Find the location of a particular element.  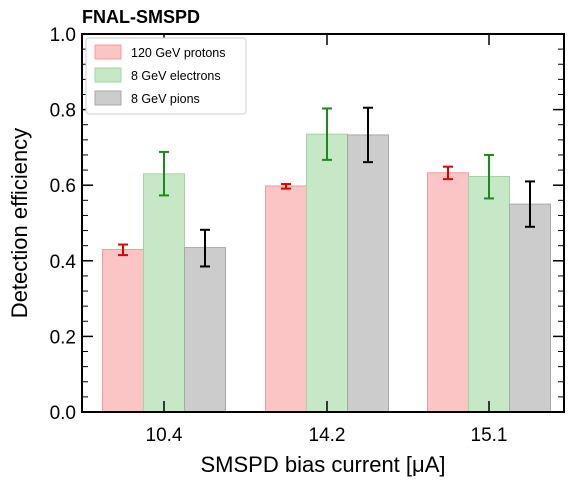

x-tick-label: 10.4 is located at coordinates (164, 435).